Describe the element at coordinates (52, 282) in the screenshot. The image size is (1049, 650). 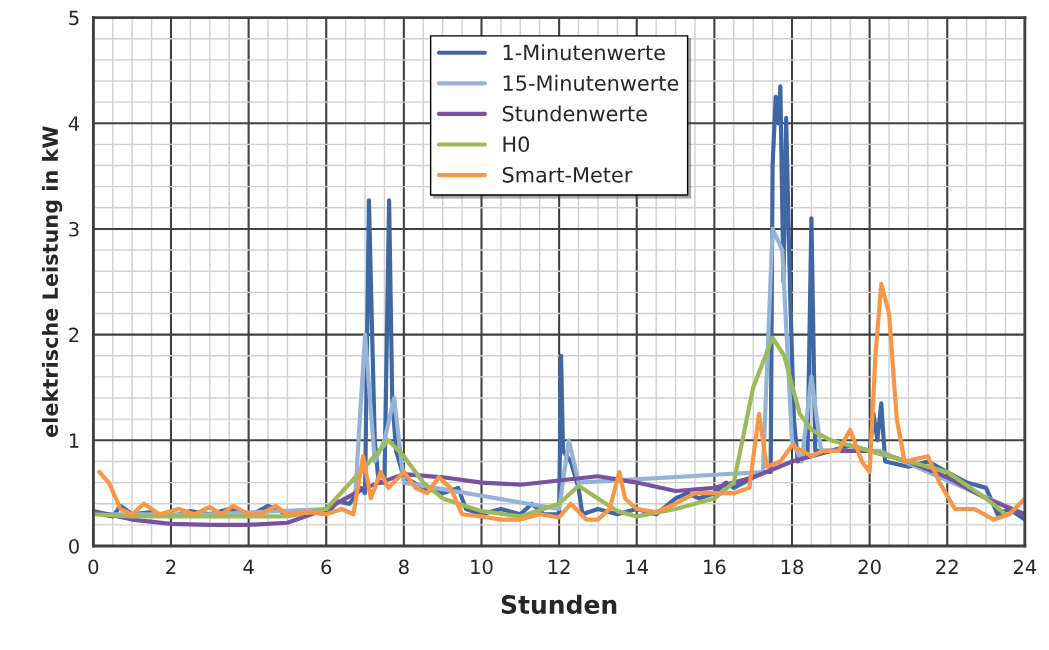
I see `y-axis-title: elektrische Leistung in kW` at that location.